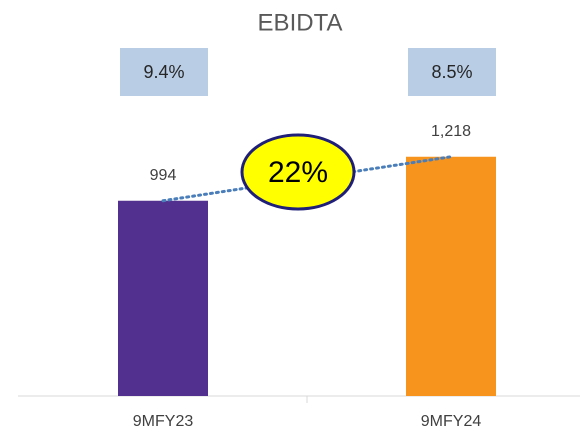 This screenshot has width=580, height=440. I want to click on growth-bubble, so click(298, 172).